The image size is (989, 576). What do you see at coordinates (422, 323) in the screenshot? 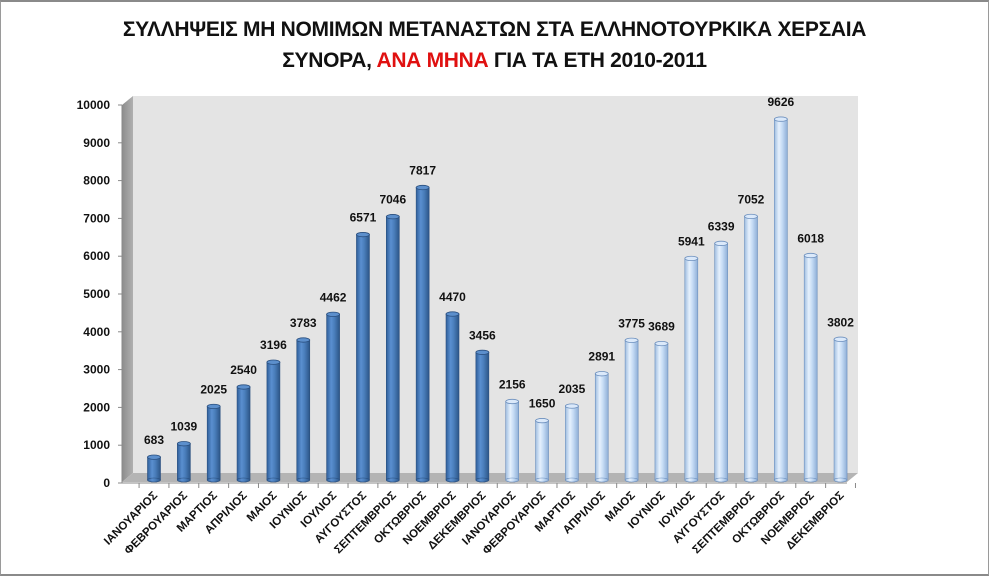
I see `bar: 7817` at bounding box center [422, 323].